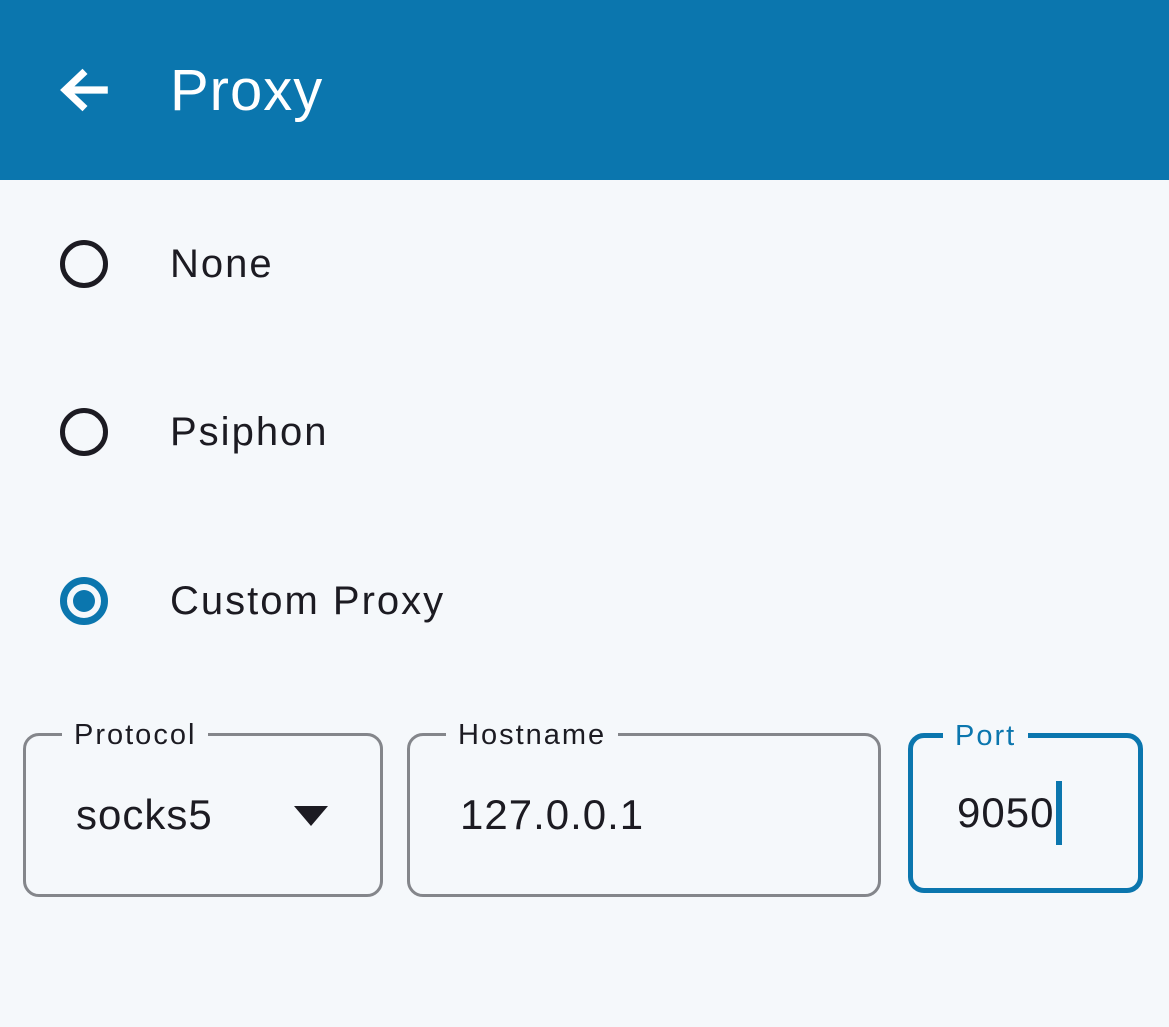 The width and height of the screenshot is (1169, 1027). Describe the element at coordinates (247, 90) in the screenshot. I see `page-title: Proxy` at that location.